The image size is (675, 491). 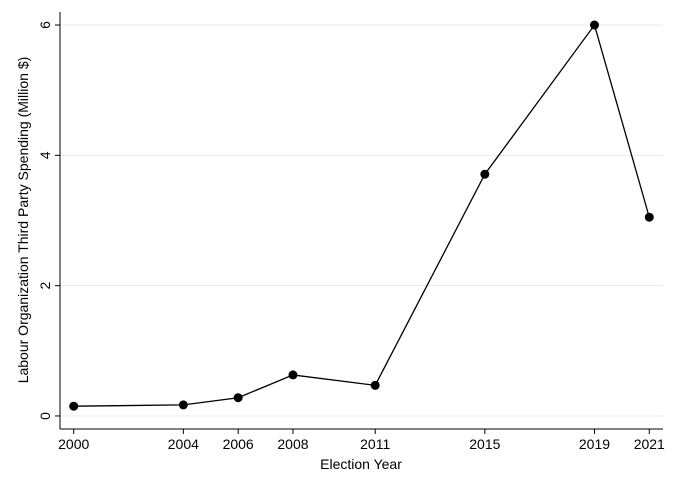 I want to click on y-tick-label: 2, so click(x=45, y=286).